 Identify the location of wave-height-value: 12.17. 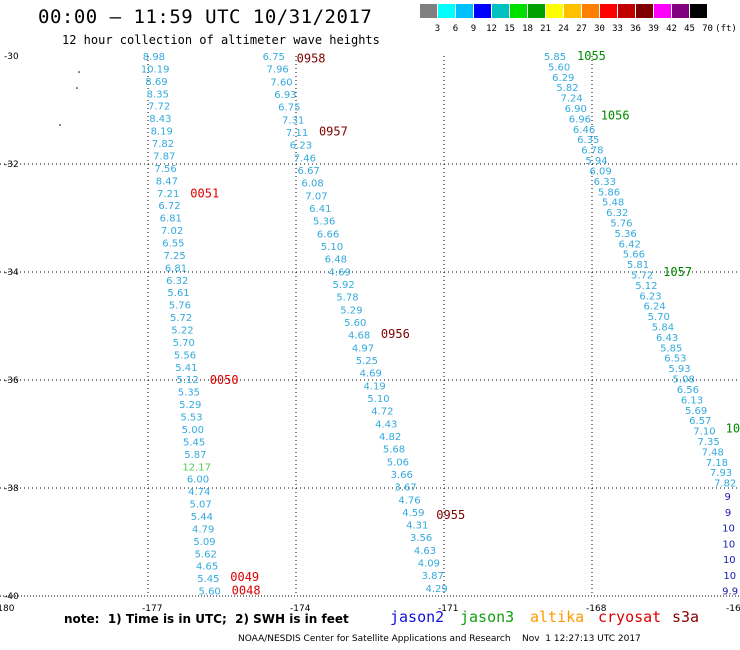
(196, 467).